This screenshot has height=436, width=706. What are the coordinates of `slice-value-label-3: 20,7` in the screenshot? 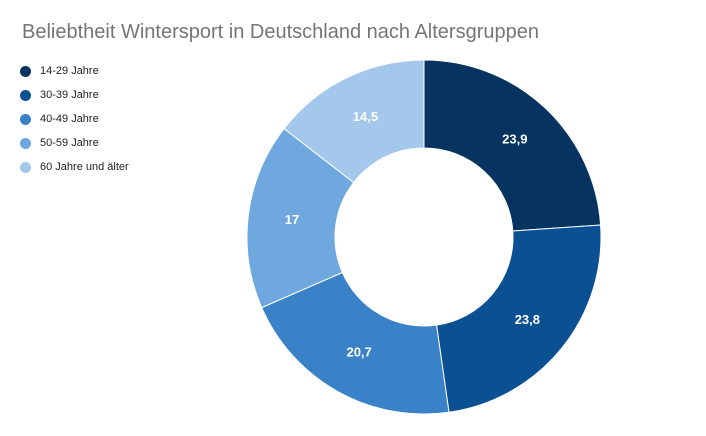 It's located at (358, 352).